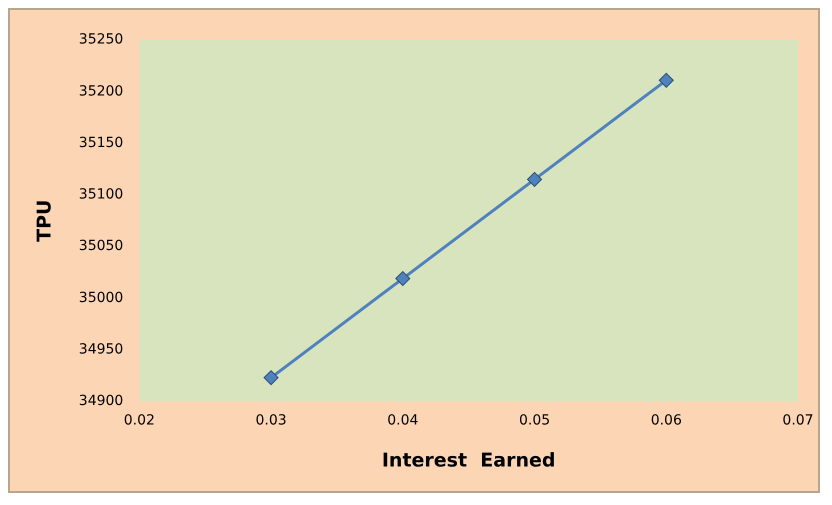 Image resolution: width=832 pixels, height=505 pixels. I want to click on y-tick-label: 35250, so click(101, 40).